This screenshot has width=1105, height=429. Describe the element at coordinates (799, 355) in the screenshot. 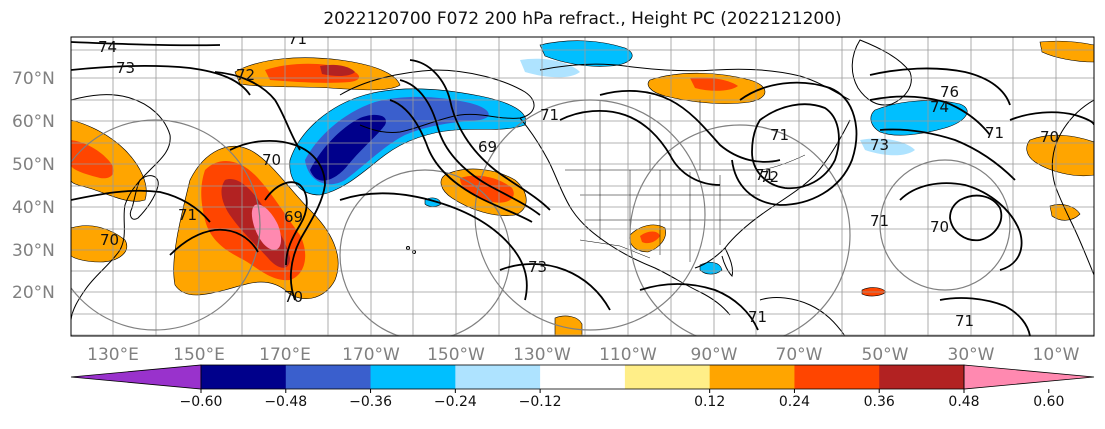

I see `lon-label: 70°W` at that location.